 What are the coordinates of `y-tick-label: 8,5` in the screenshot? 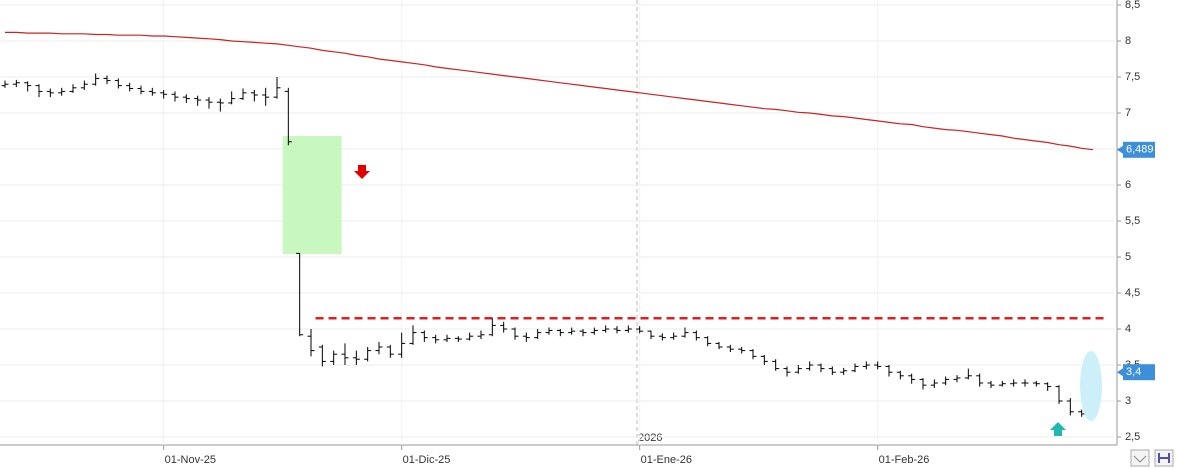 It's located at (1132, 5).